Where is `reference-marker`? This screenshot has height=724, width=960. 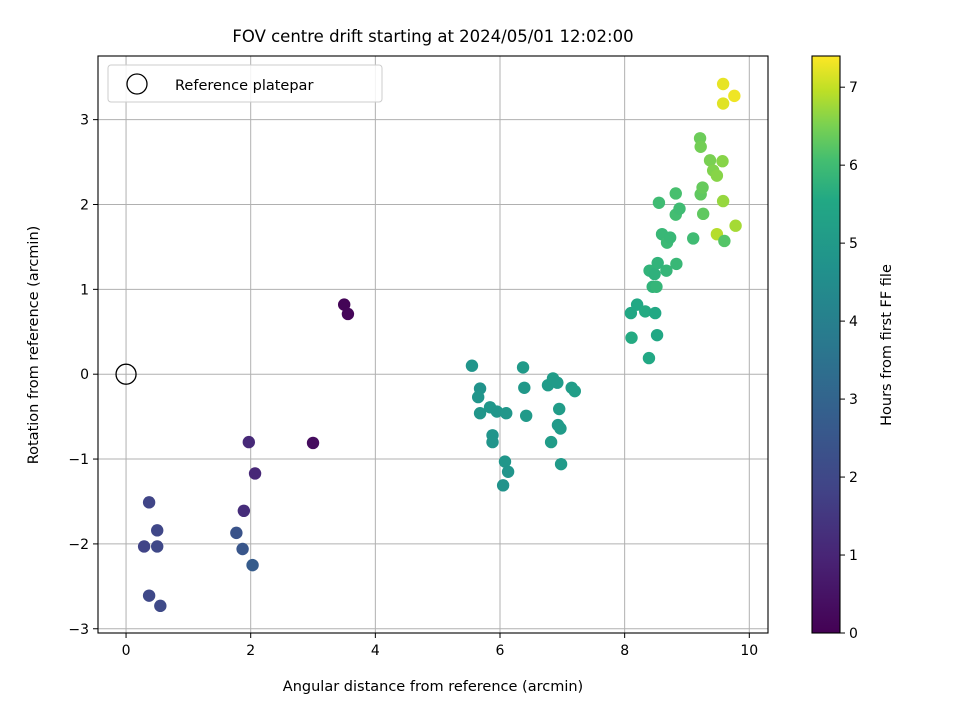 reference-marker is located at coordinates (126, 374).